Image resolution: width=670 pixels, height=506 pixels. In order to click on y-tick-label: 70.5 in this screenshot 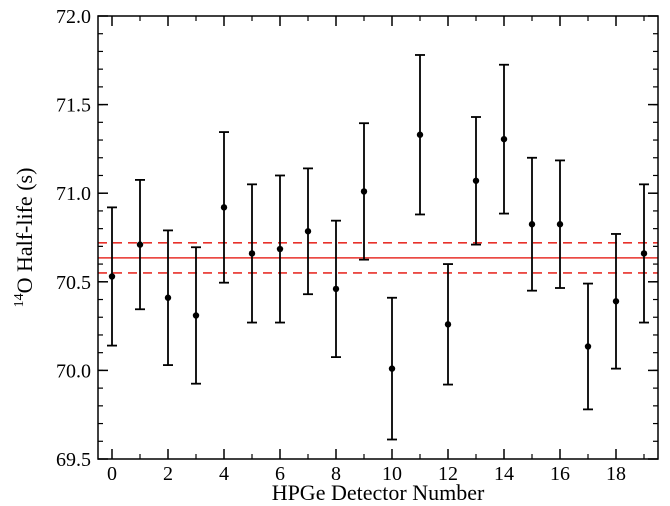, I will do `click(73, 283)`.